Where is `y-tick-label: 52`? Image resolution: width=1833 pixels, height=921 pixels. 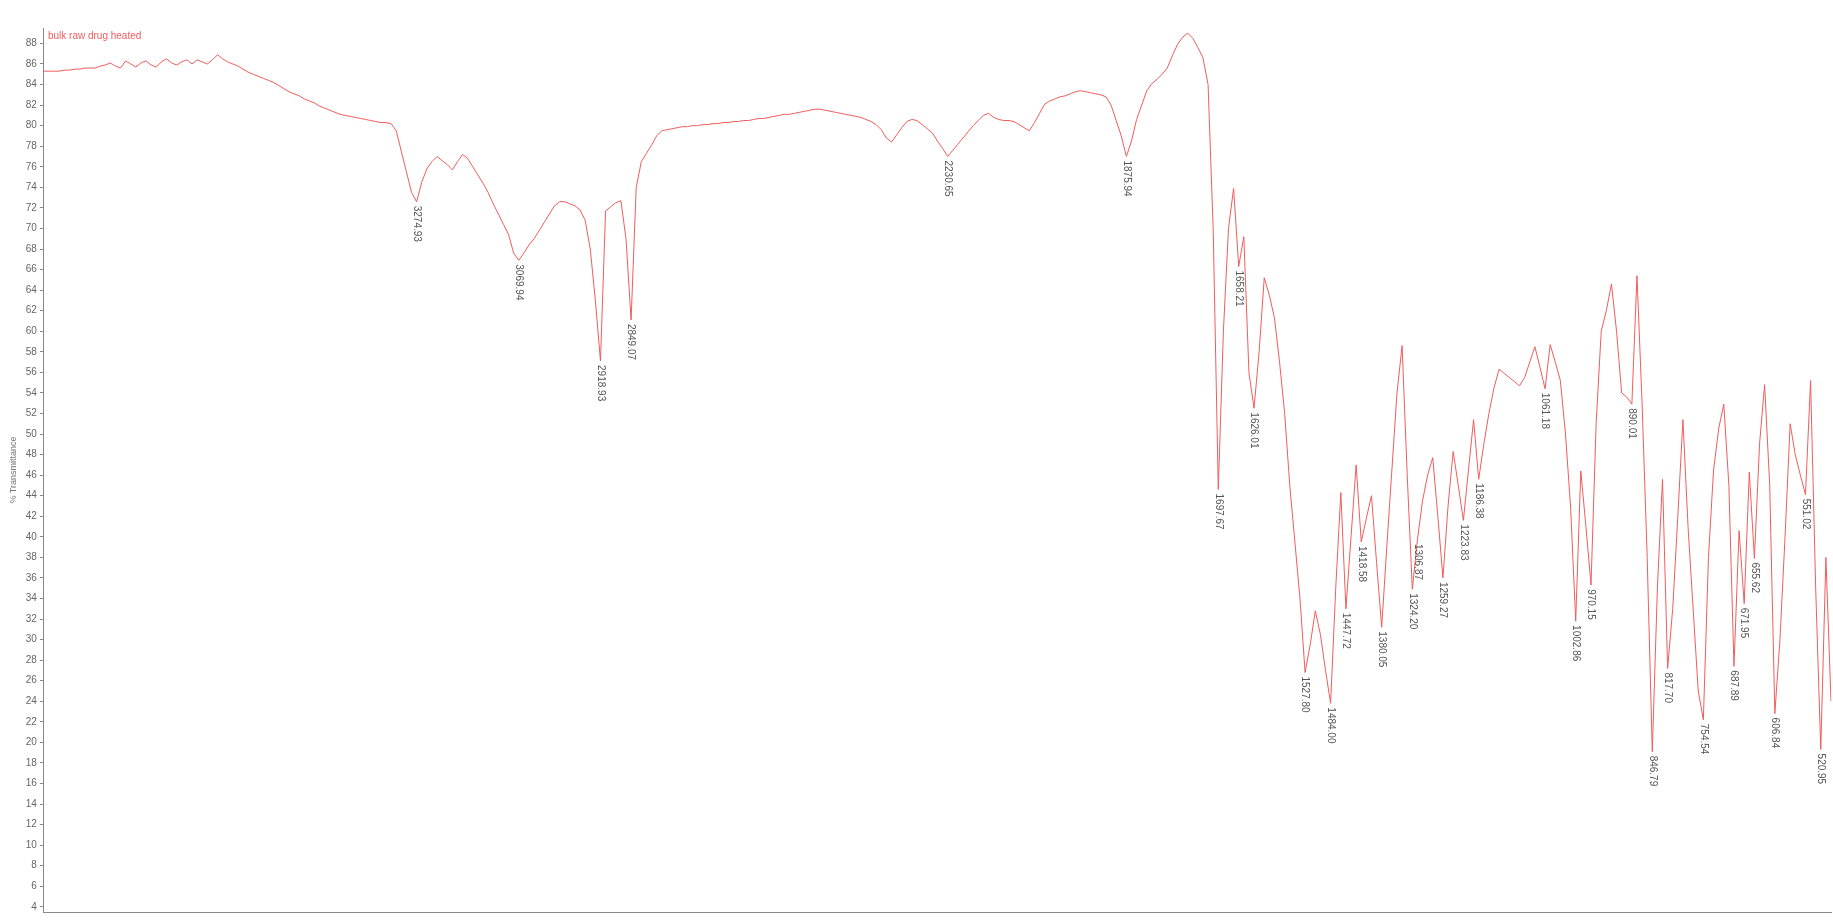 y-tick-label: 52 is located at coordinates (31, 413).